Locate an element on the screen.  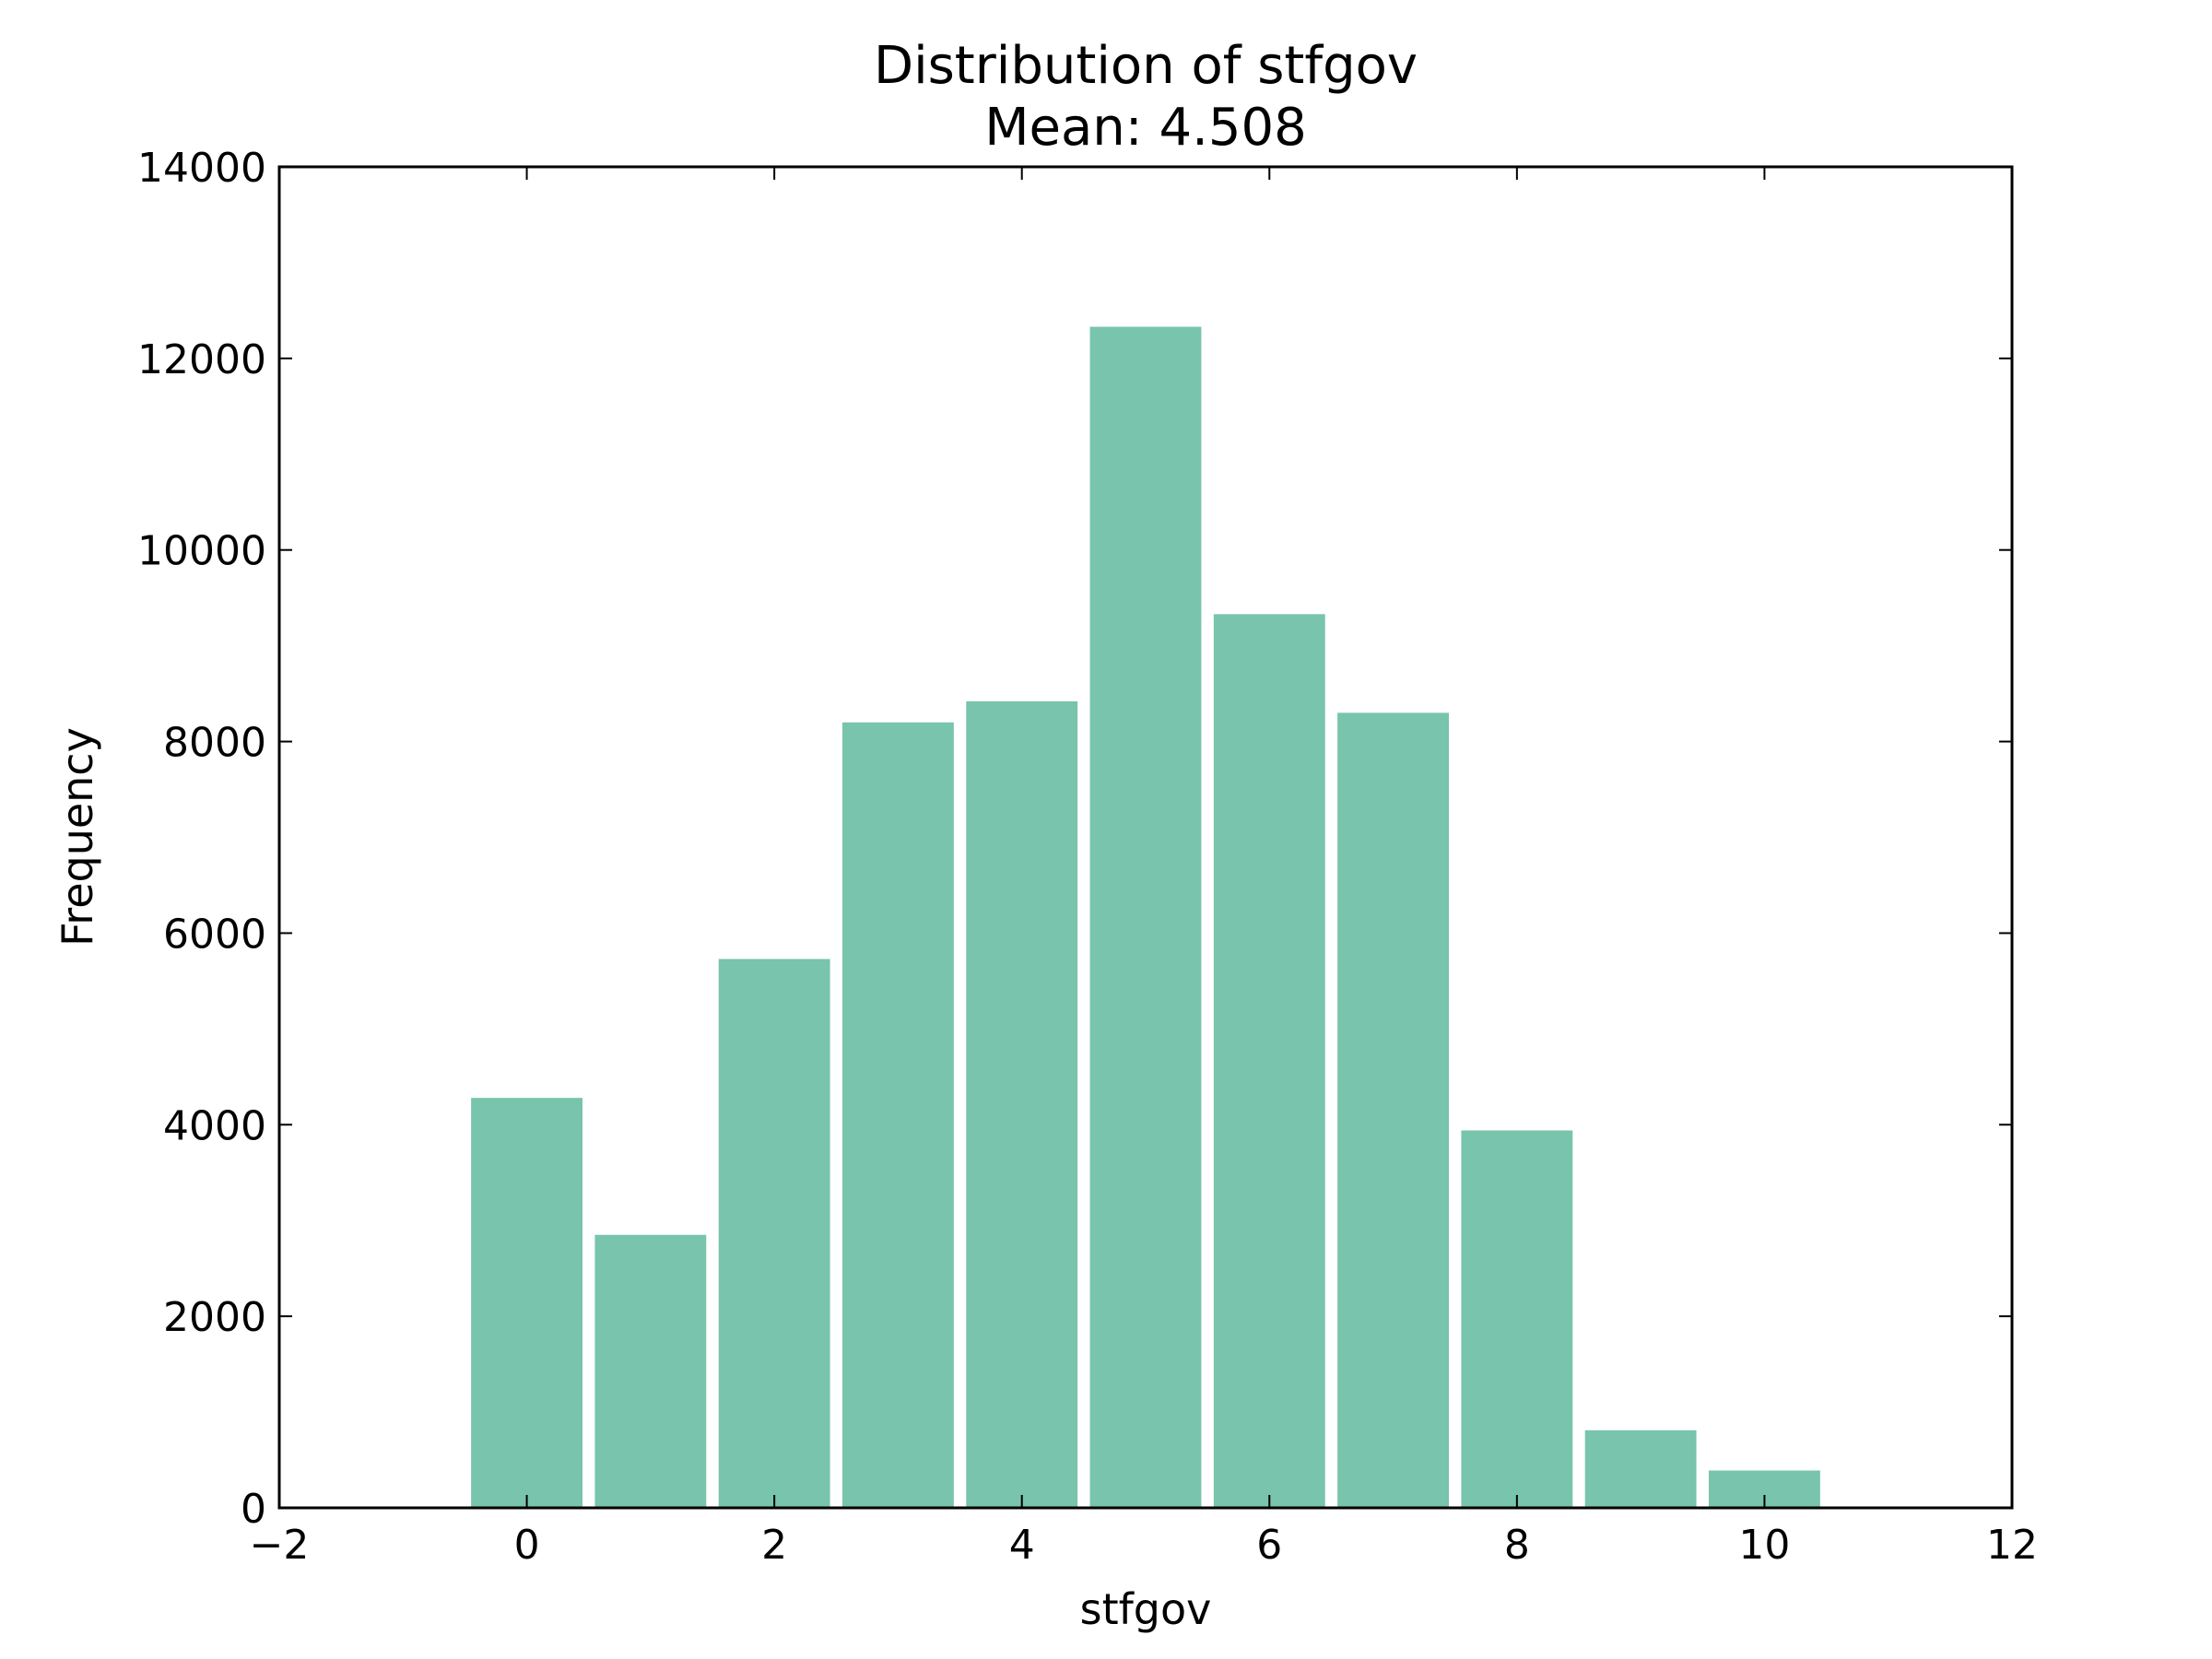
x-tick-label: 4 is located at coordinates (1022, 1545).